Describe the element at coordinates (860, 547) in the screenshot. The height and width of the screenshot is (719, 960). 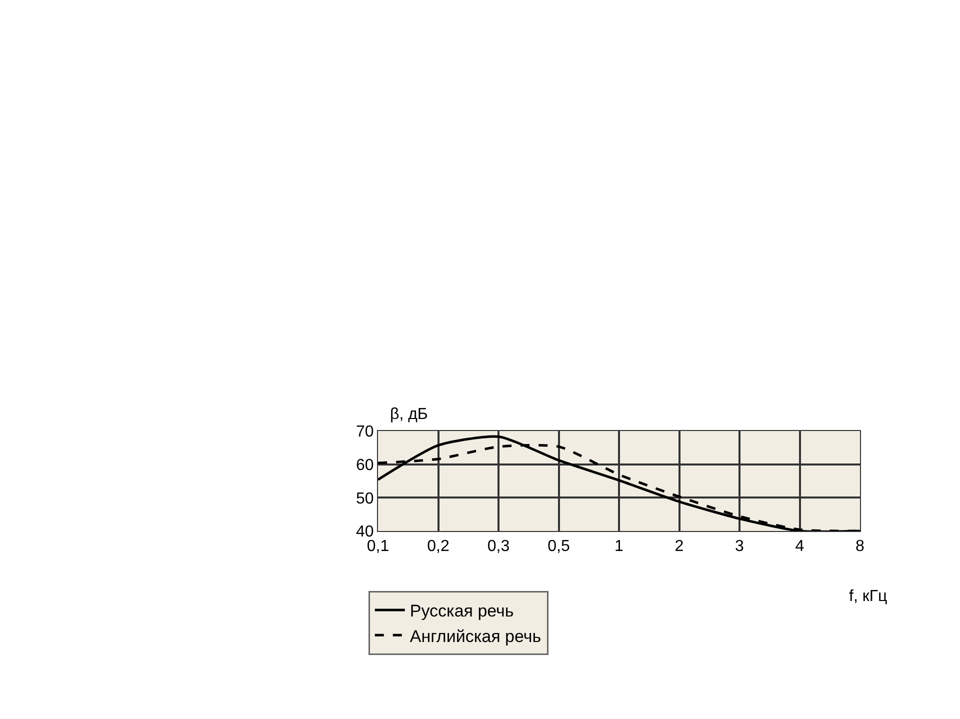
I see `x-tick-label: 8` at that location.